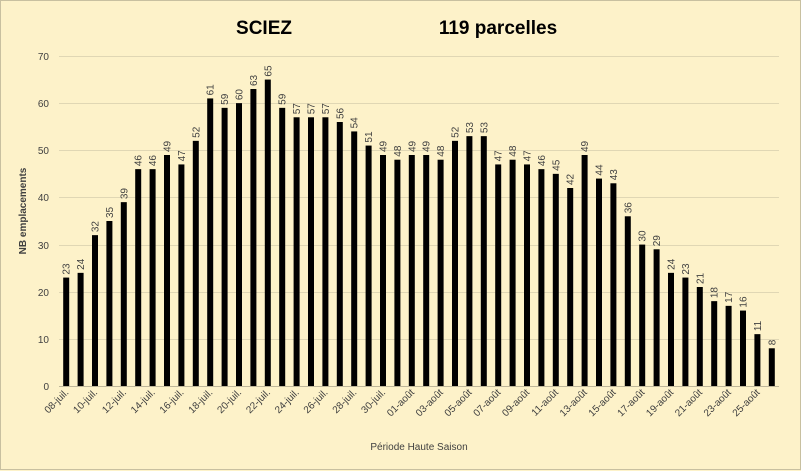 The width and height of the screenshot is (801, 471). What do you see at coordinates (657, 241) in the screenshot?
I see `data-label: 29` at bounding box center [657, 241].